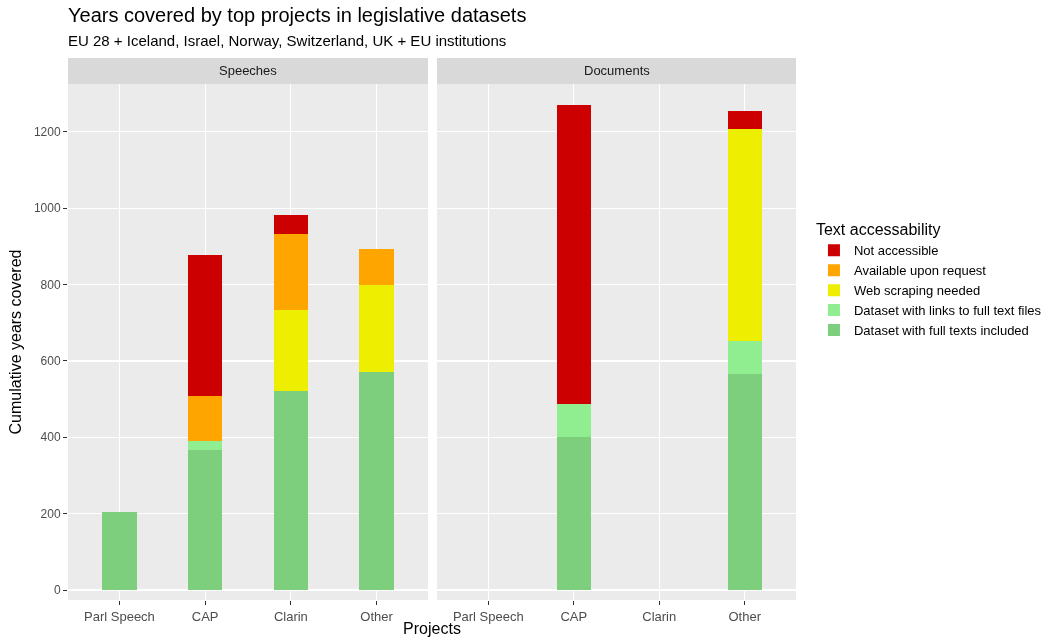 The width and height of the screenshot is (1057, 644). I want to click on y-tick-label: 800, so click(50, 284).